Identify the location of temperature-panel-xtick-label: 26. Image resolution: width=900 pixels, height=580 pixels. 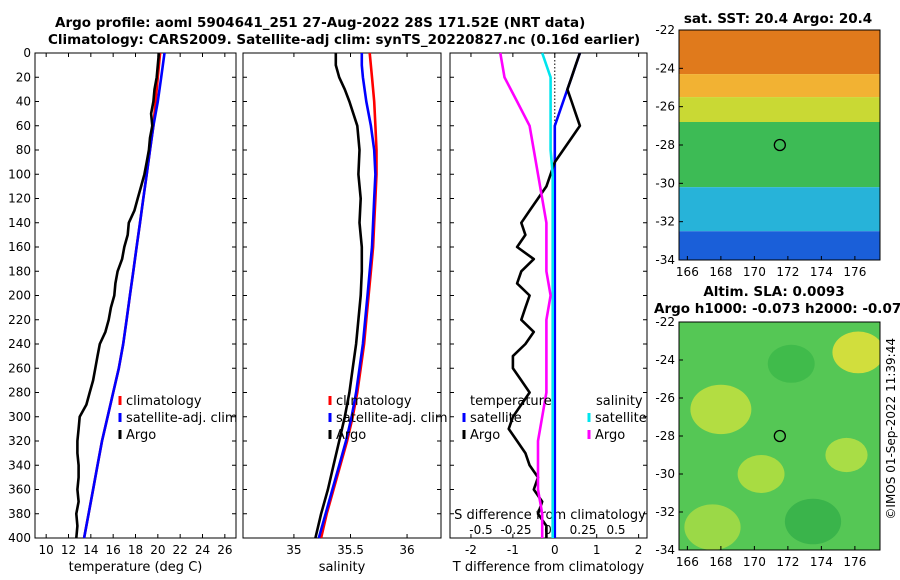
(224, 550).